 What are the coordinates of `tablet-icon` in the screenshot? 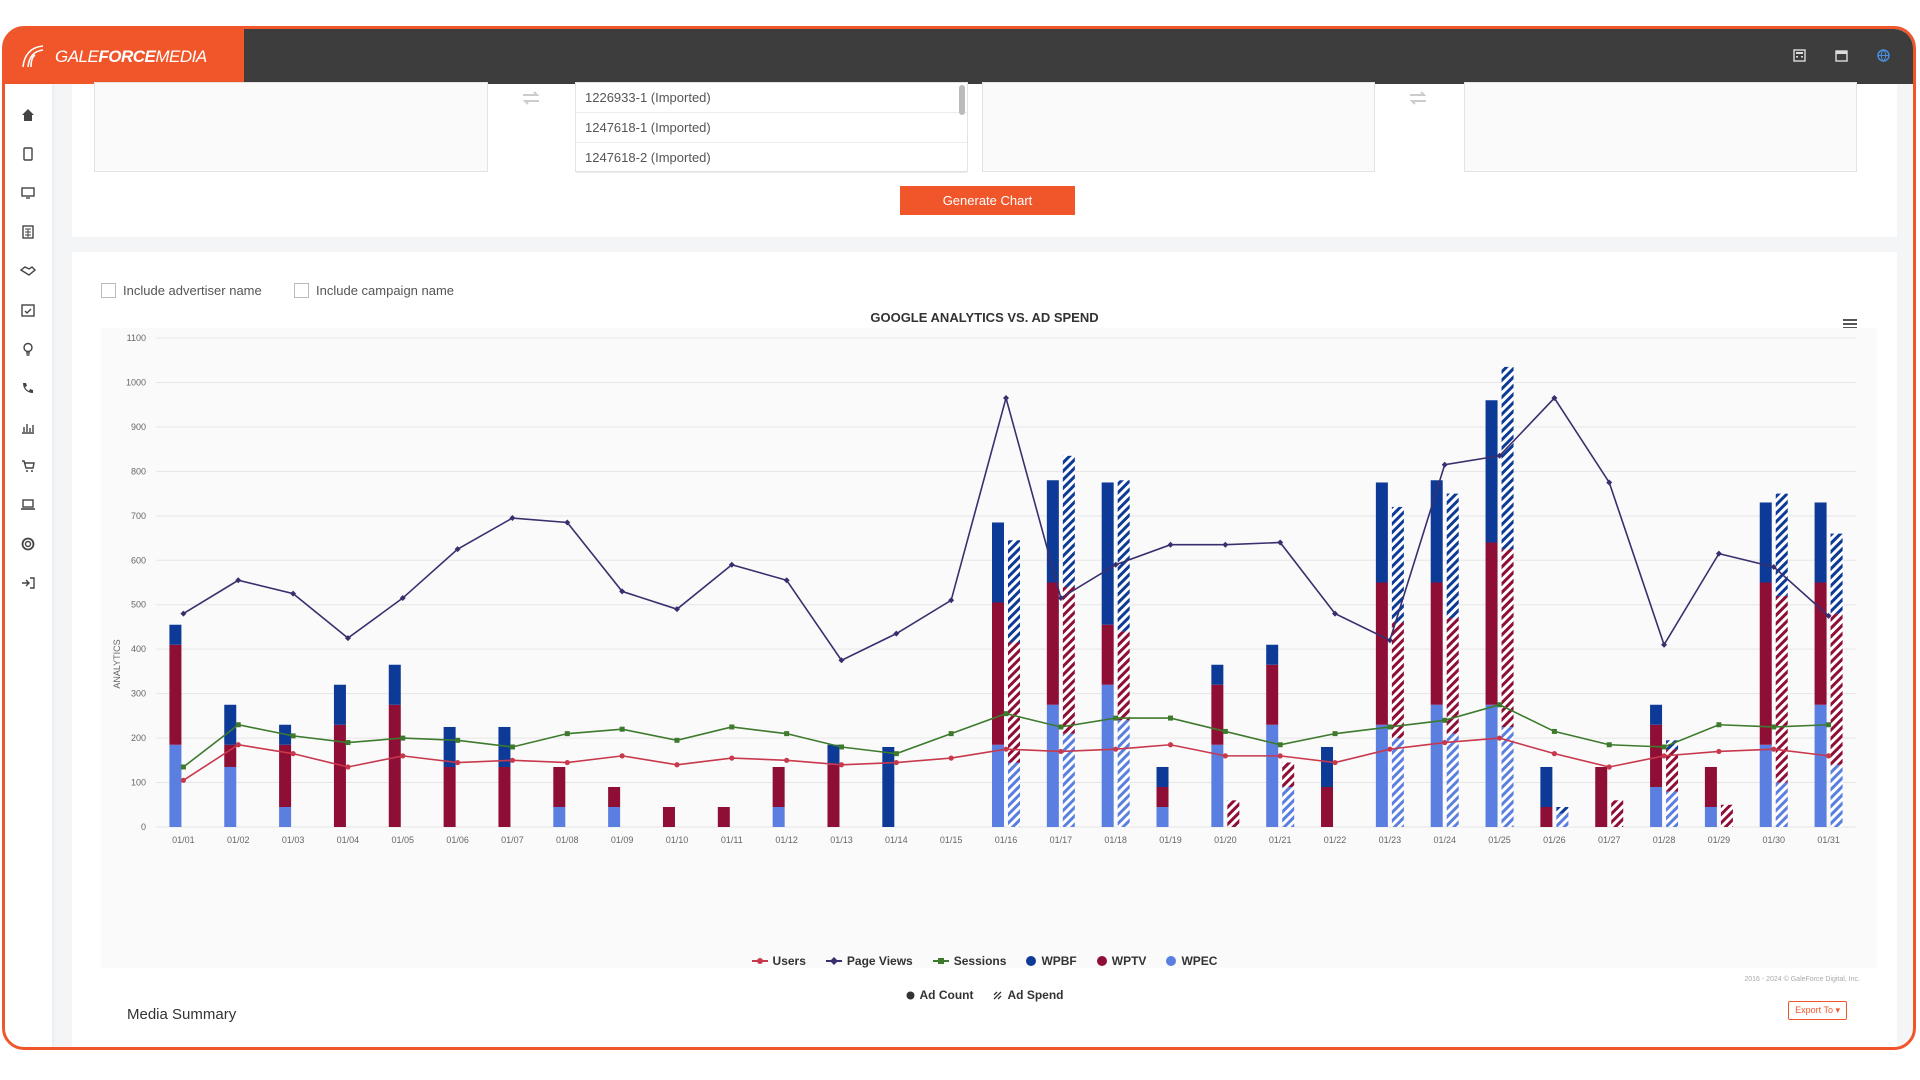 It's located at (28, 154).